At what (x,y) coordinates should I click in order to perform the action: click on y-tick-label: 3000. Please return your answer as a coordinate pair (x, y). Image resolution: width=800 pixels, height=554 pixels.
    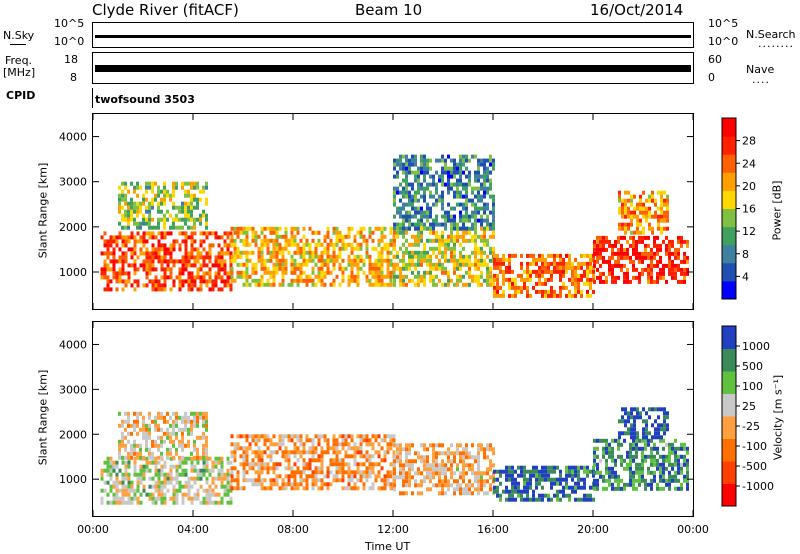
    Looking at the image, I should click on (73, 182).